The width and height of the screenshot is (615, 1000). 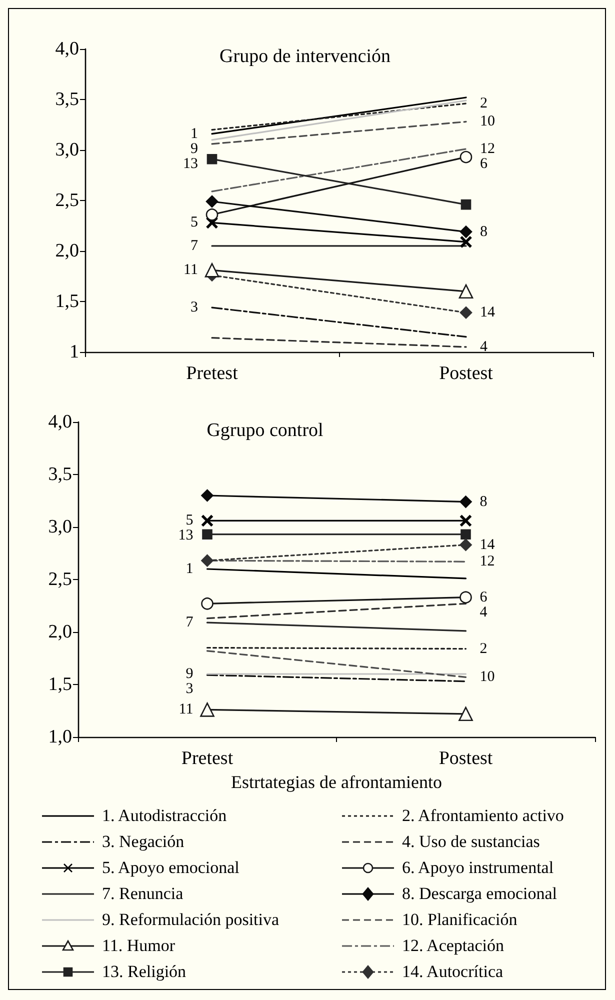 What do you see at coordinates (139, 946) in the screenshot?
I see `legend-label: 11. Humor` at bounding box center [139, 946].